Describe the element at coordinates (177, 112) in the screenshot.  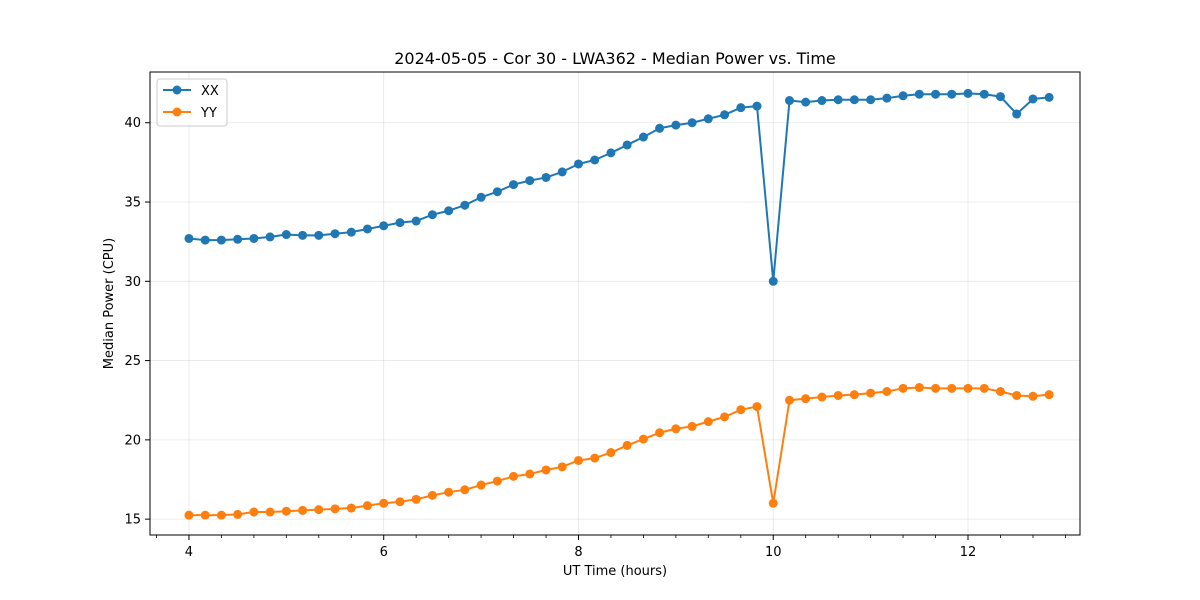
I see `legend-marker-yy` at that location.